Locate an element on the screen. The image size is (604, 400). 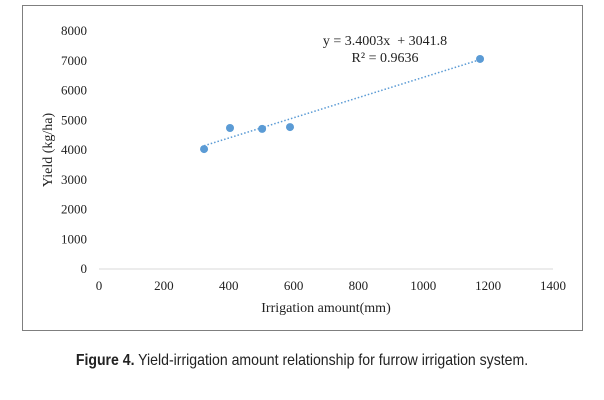
x-tick-label: 1000 is located at coordinates (423, 285).